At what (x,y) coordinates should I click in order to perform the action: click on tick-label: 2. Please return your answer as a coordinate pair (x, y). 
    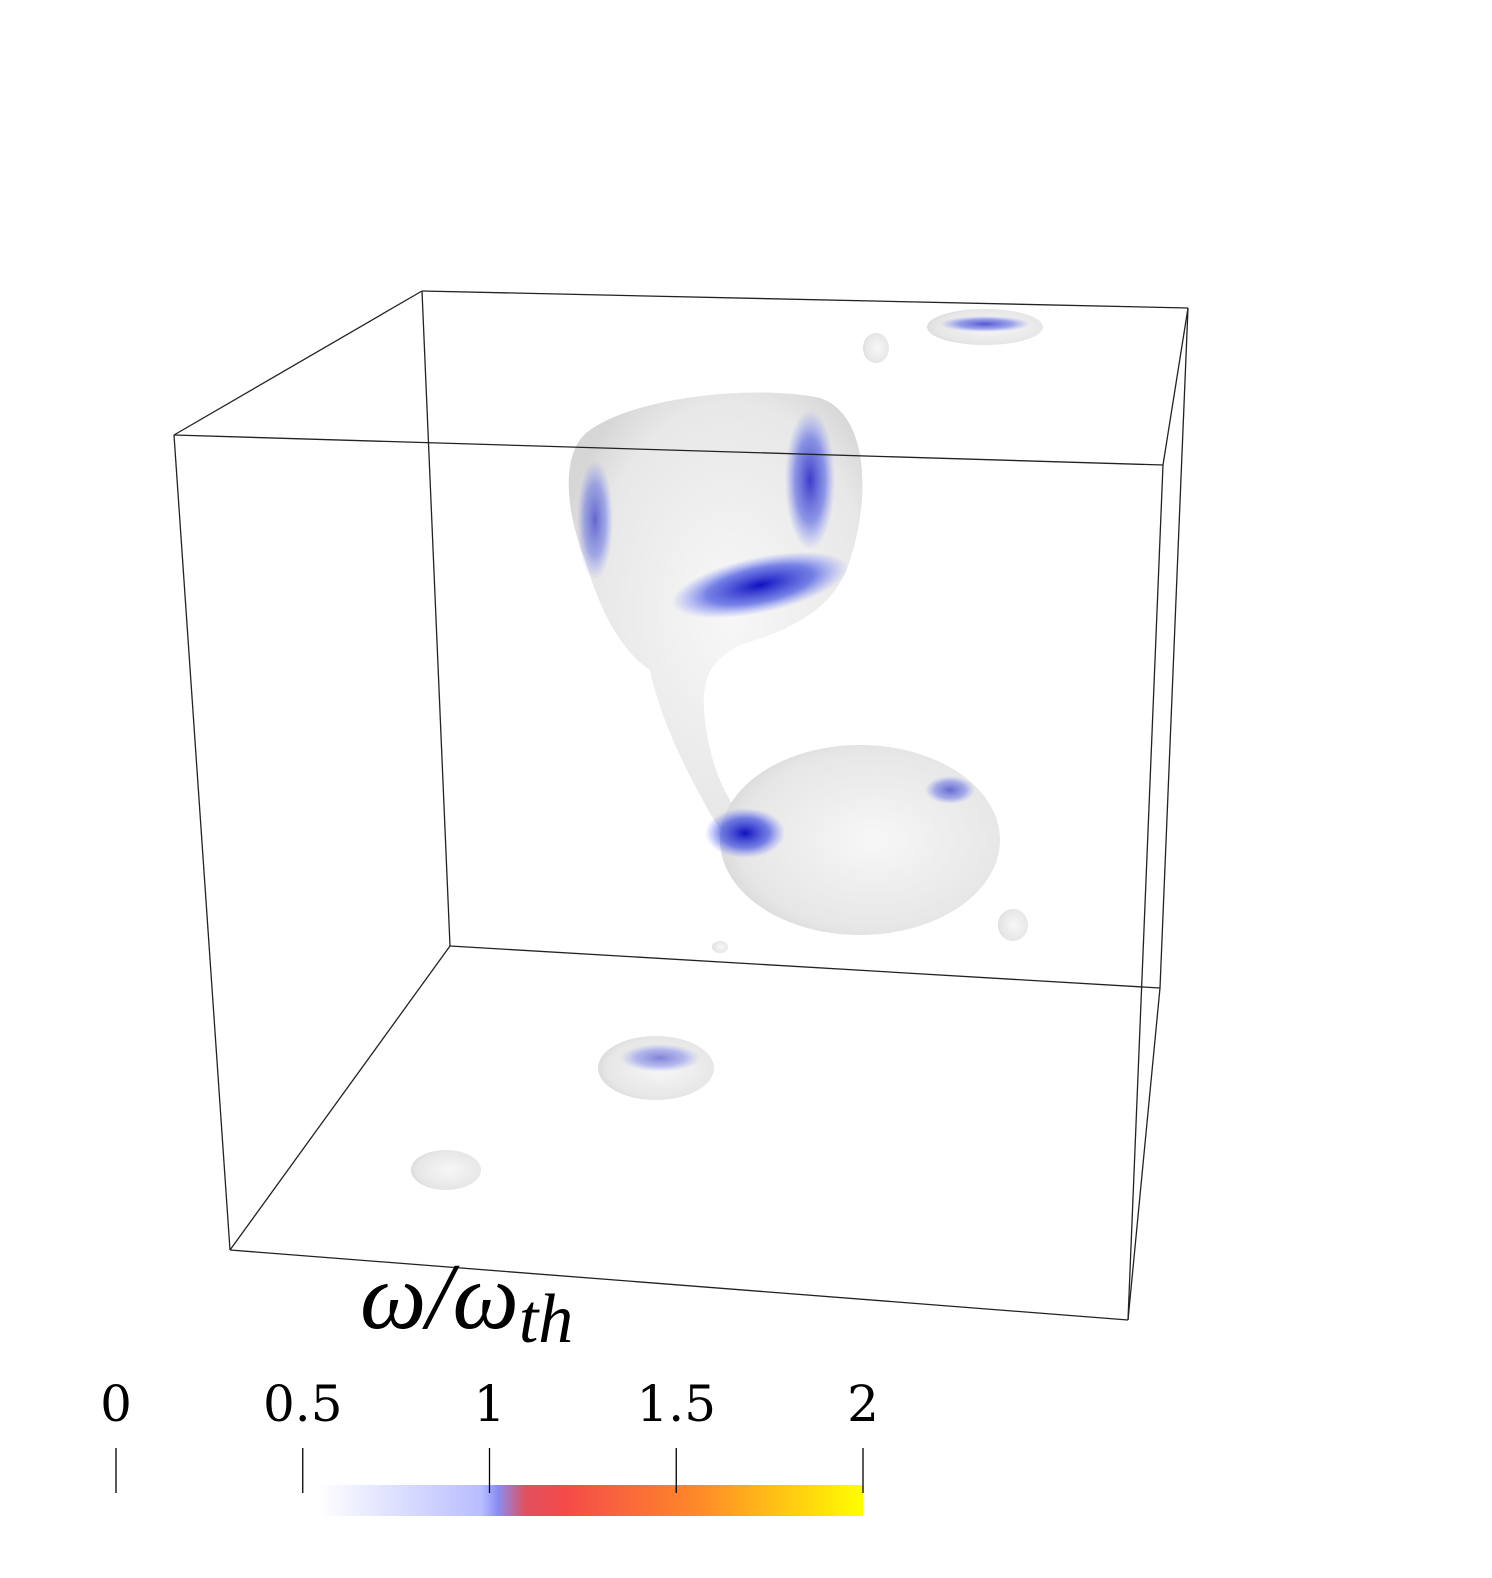
    Looking at the image, I should click on (863, 1404).